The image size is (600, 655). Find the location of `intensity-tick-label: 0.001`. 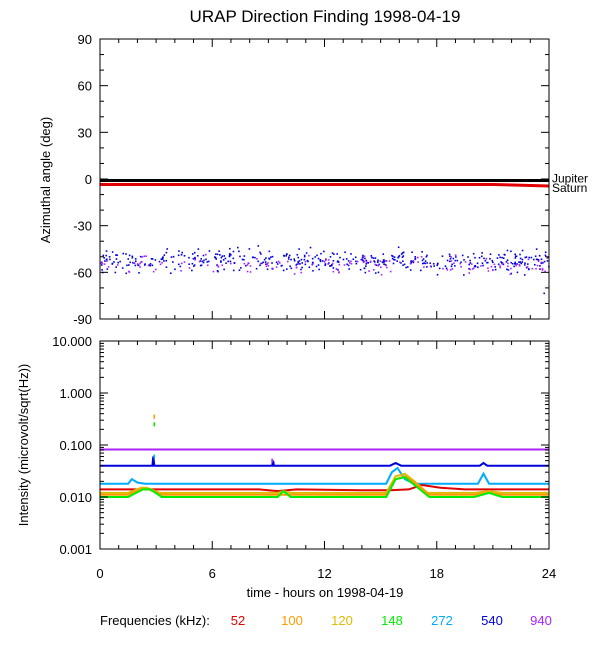

intensity-tick-label: 0.001 is located at coordinates (75, 549).